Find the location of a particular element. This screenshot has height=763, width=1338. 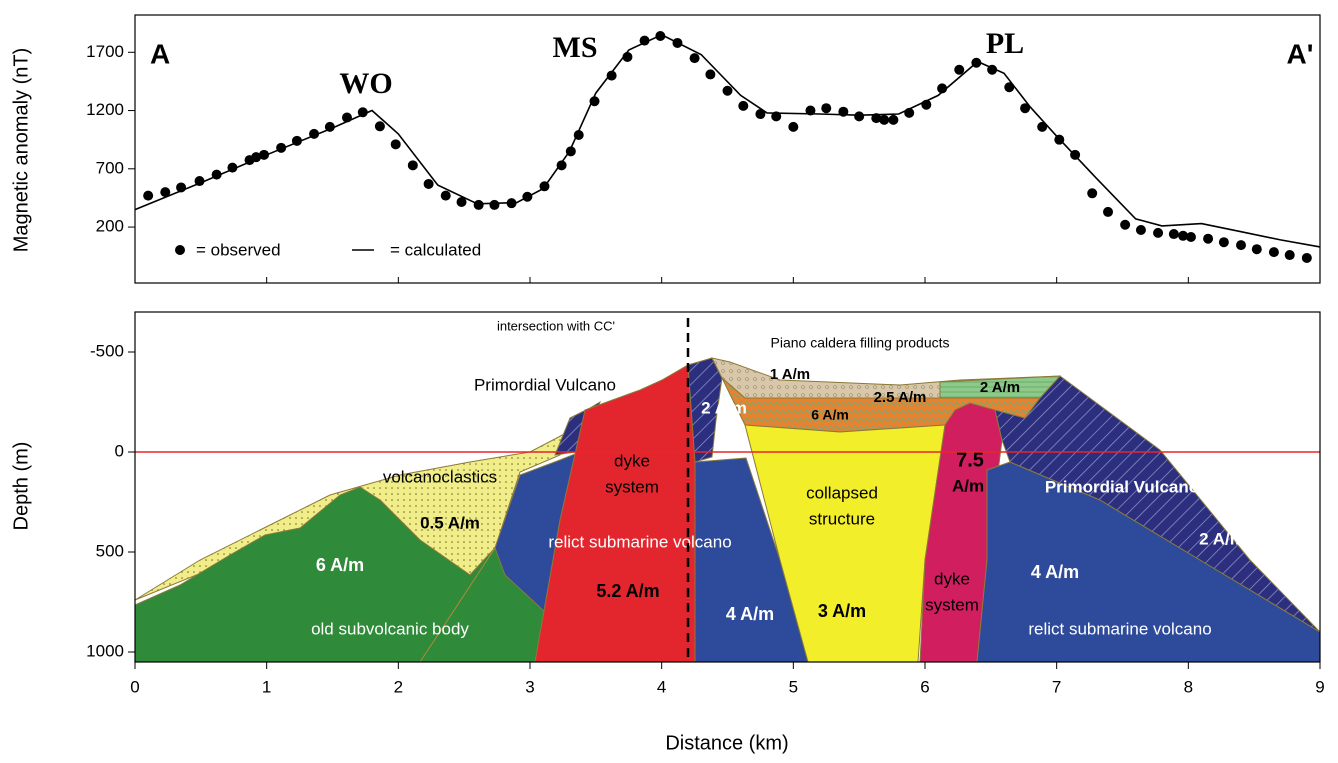

x-tick-label: 5 is located at coordinates (793, 686).